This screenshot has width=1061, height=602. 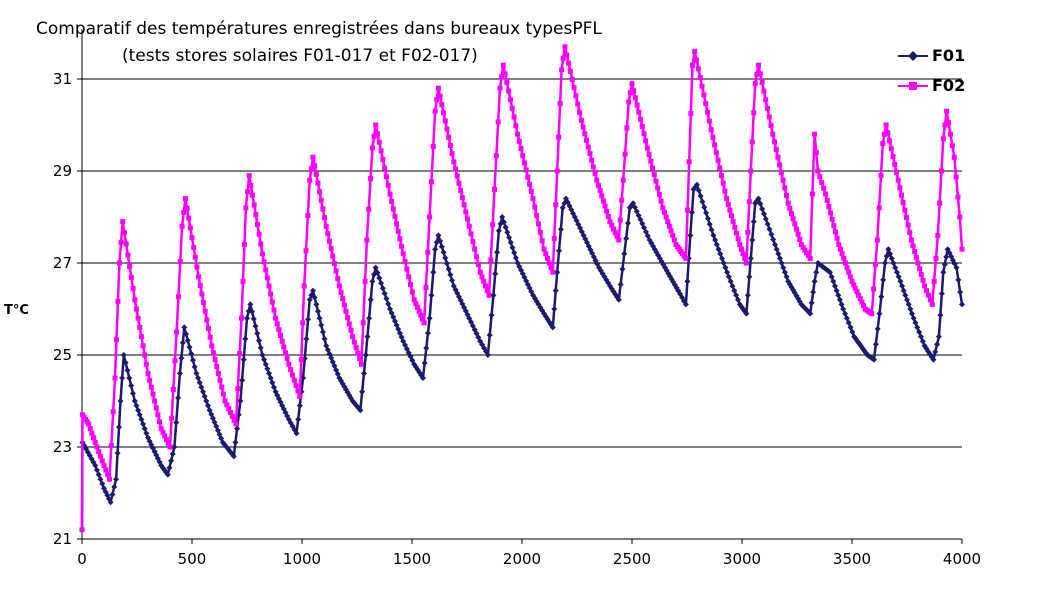 I want to click on legend-item-f02: F02, so click(x=931, y=85).